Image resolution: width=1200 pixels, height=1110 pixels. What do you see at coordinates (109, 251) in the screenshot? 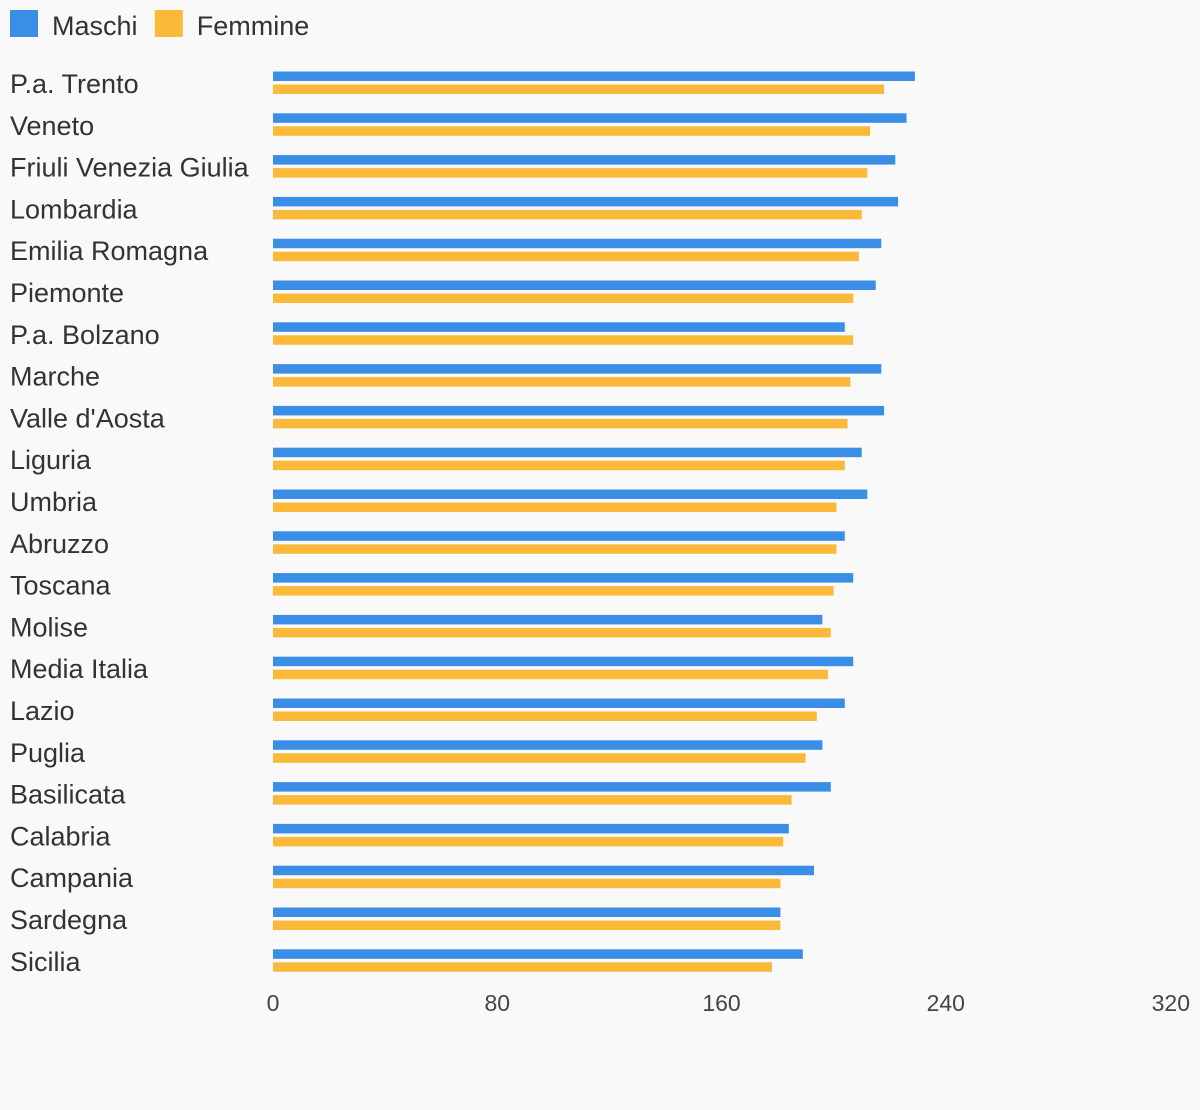
I see `category-label: Emilia Romagna` at bounding box center [109, 251].